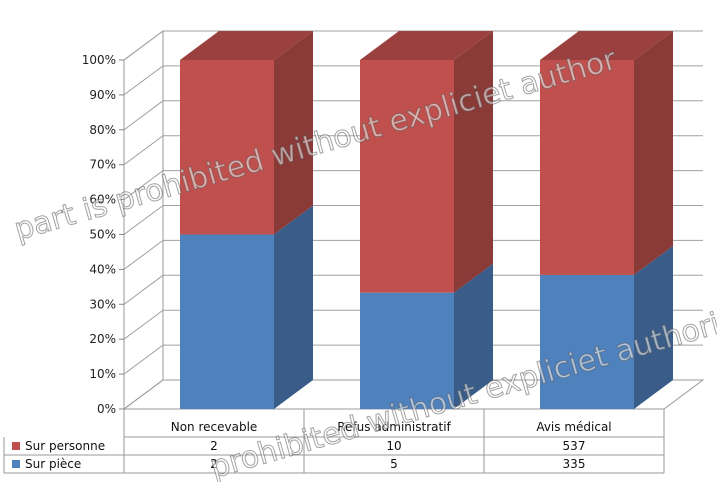 The width and height of the screenshot is (717, 482). What do you see at coordinates (102, 95) in the screenshot?
I see `y-tick-label: 90%` at bounding box center [102, 95].